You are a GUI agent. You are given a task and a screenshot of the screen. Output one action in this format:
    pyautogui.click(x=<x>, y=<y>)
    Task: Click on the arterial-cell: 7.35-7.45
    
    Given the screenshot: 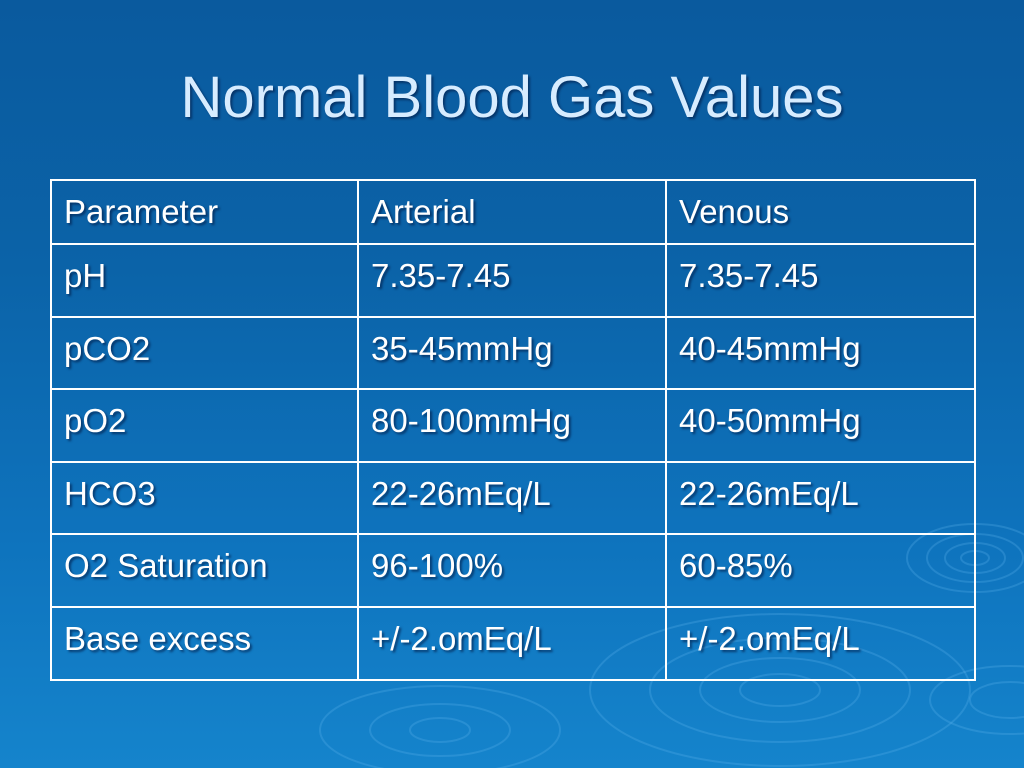 What is the action you would take?
    pyautogui.click(x=512, y=280)
    